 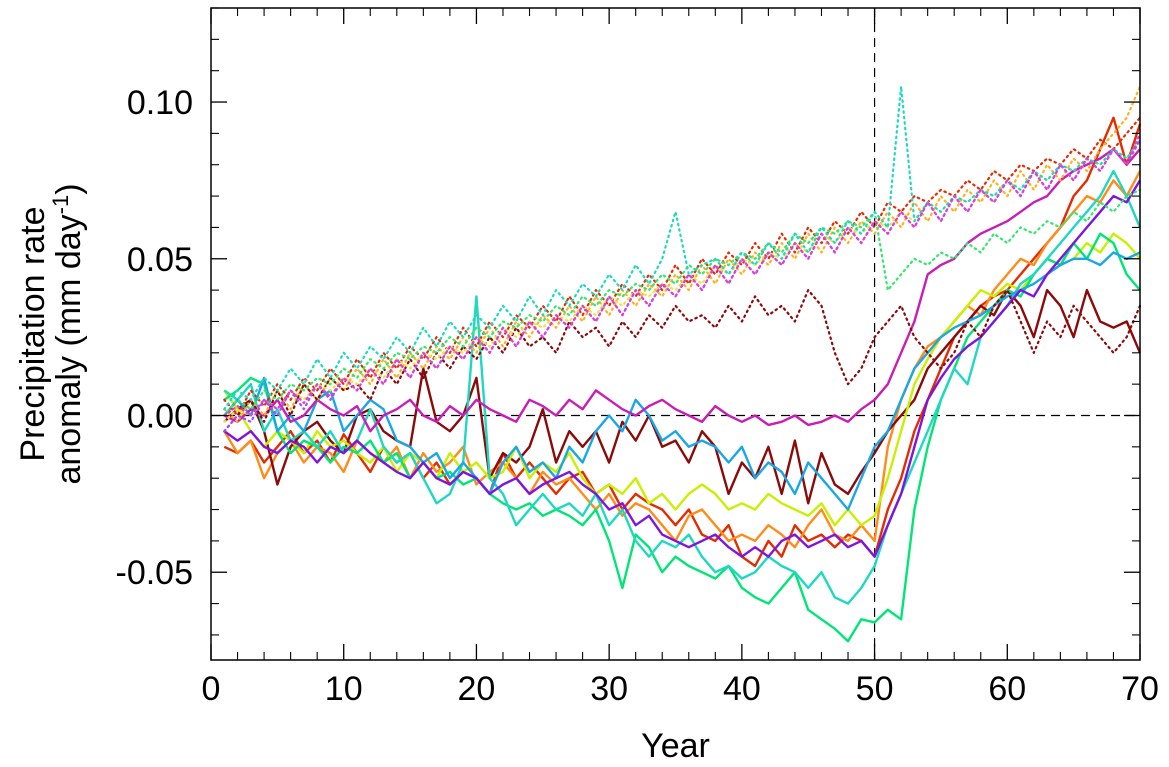 What do you see at coordinates (875, 689) in the screenshot?
I see `x-tick-label: 50` at bounding box center [875, 689].